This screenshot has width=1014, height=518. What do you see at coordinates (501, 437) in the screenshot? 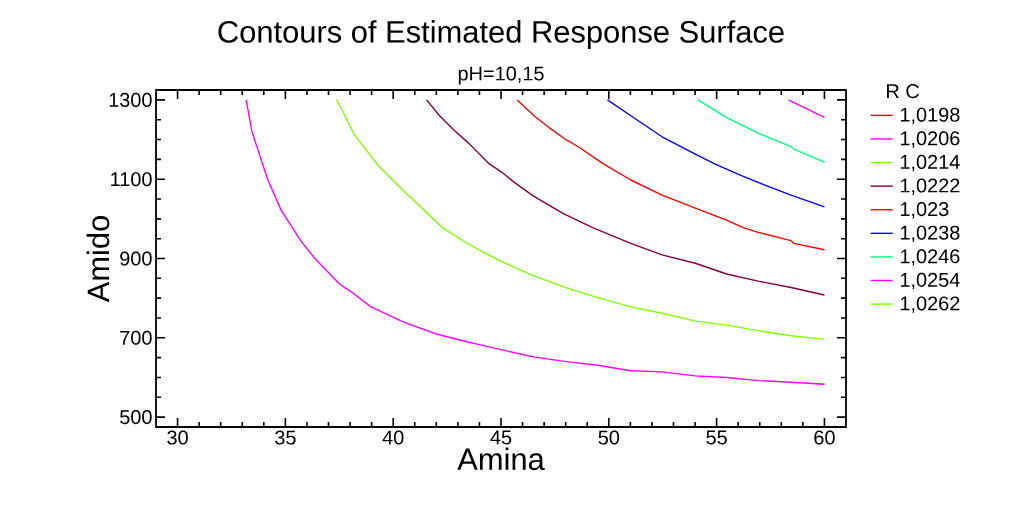
I see `x-tick-label: 45` at bounding box center [501, 437].